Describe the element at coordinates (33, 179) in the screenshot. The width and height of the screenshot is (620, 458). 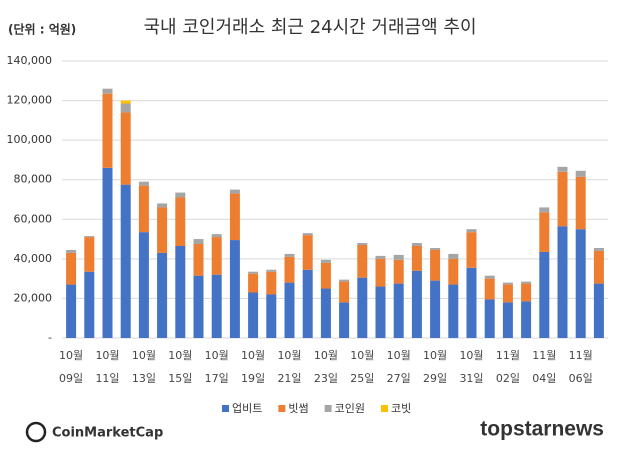
I see `y-tick-label: 80,000` at that location.